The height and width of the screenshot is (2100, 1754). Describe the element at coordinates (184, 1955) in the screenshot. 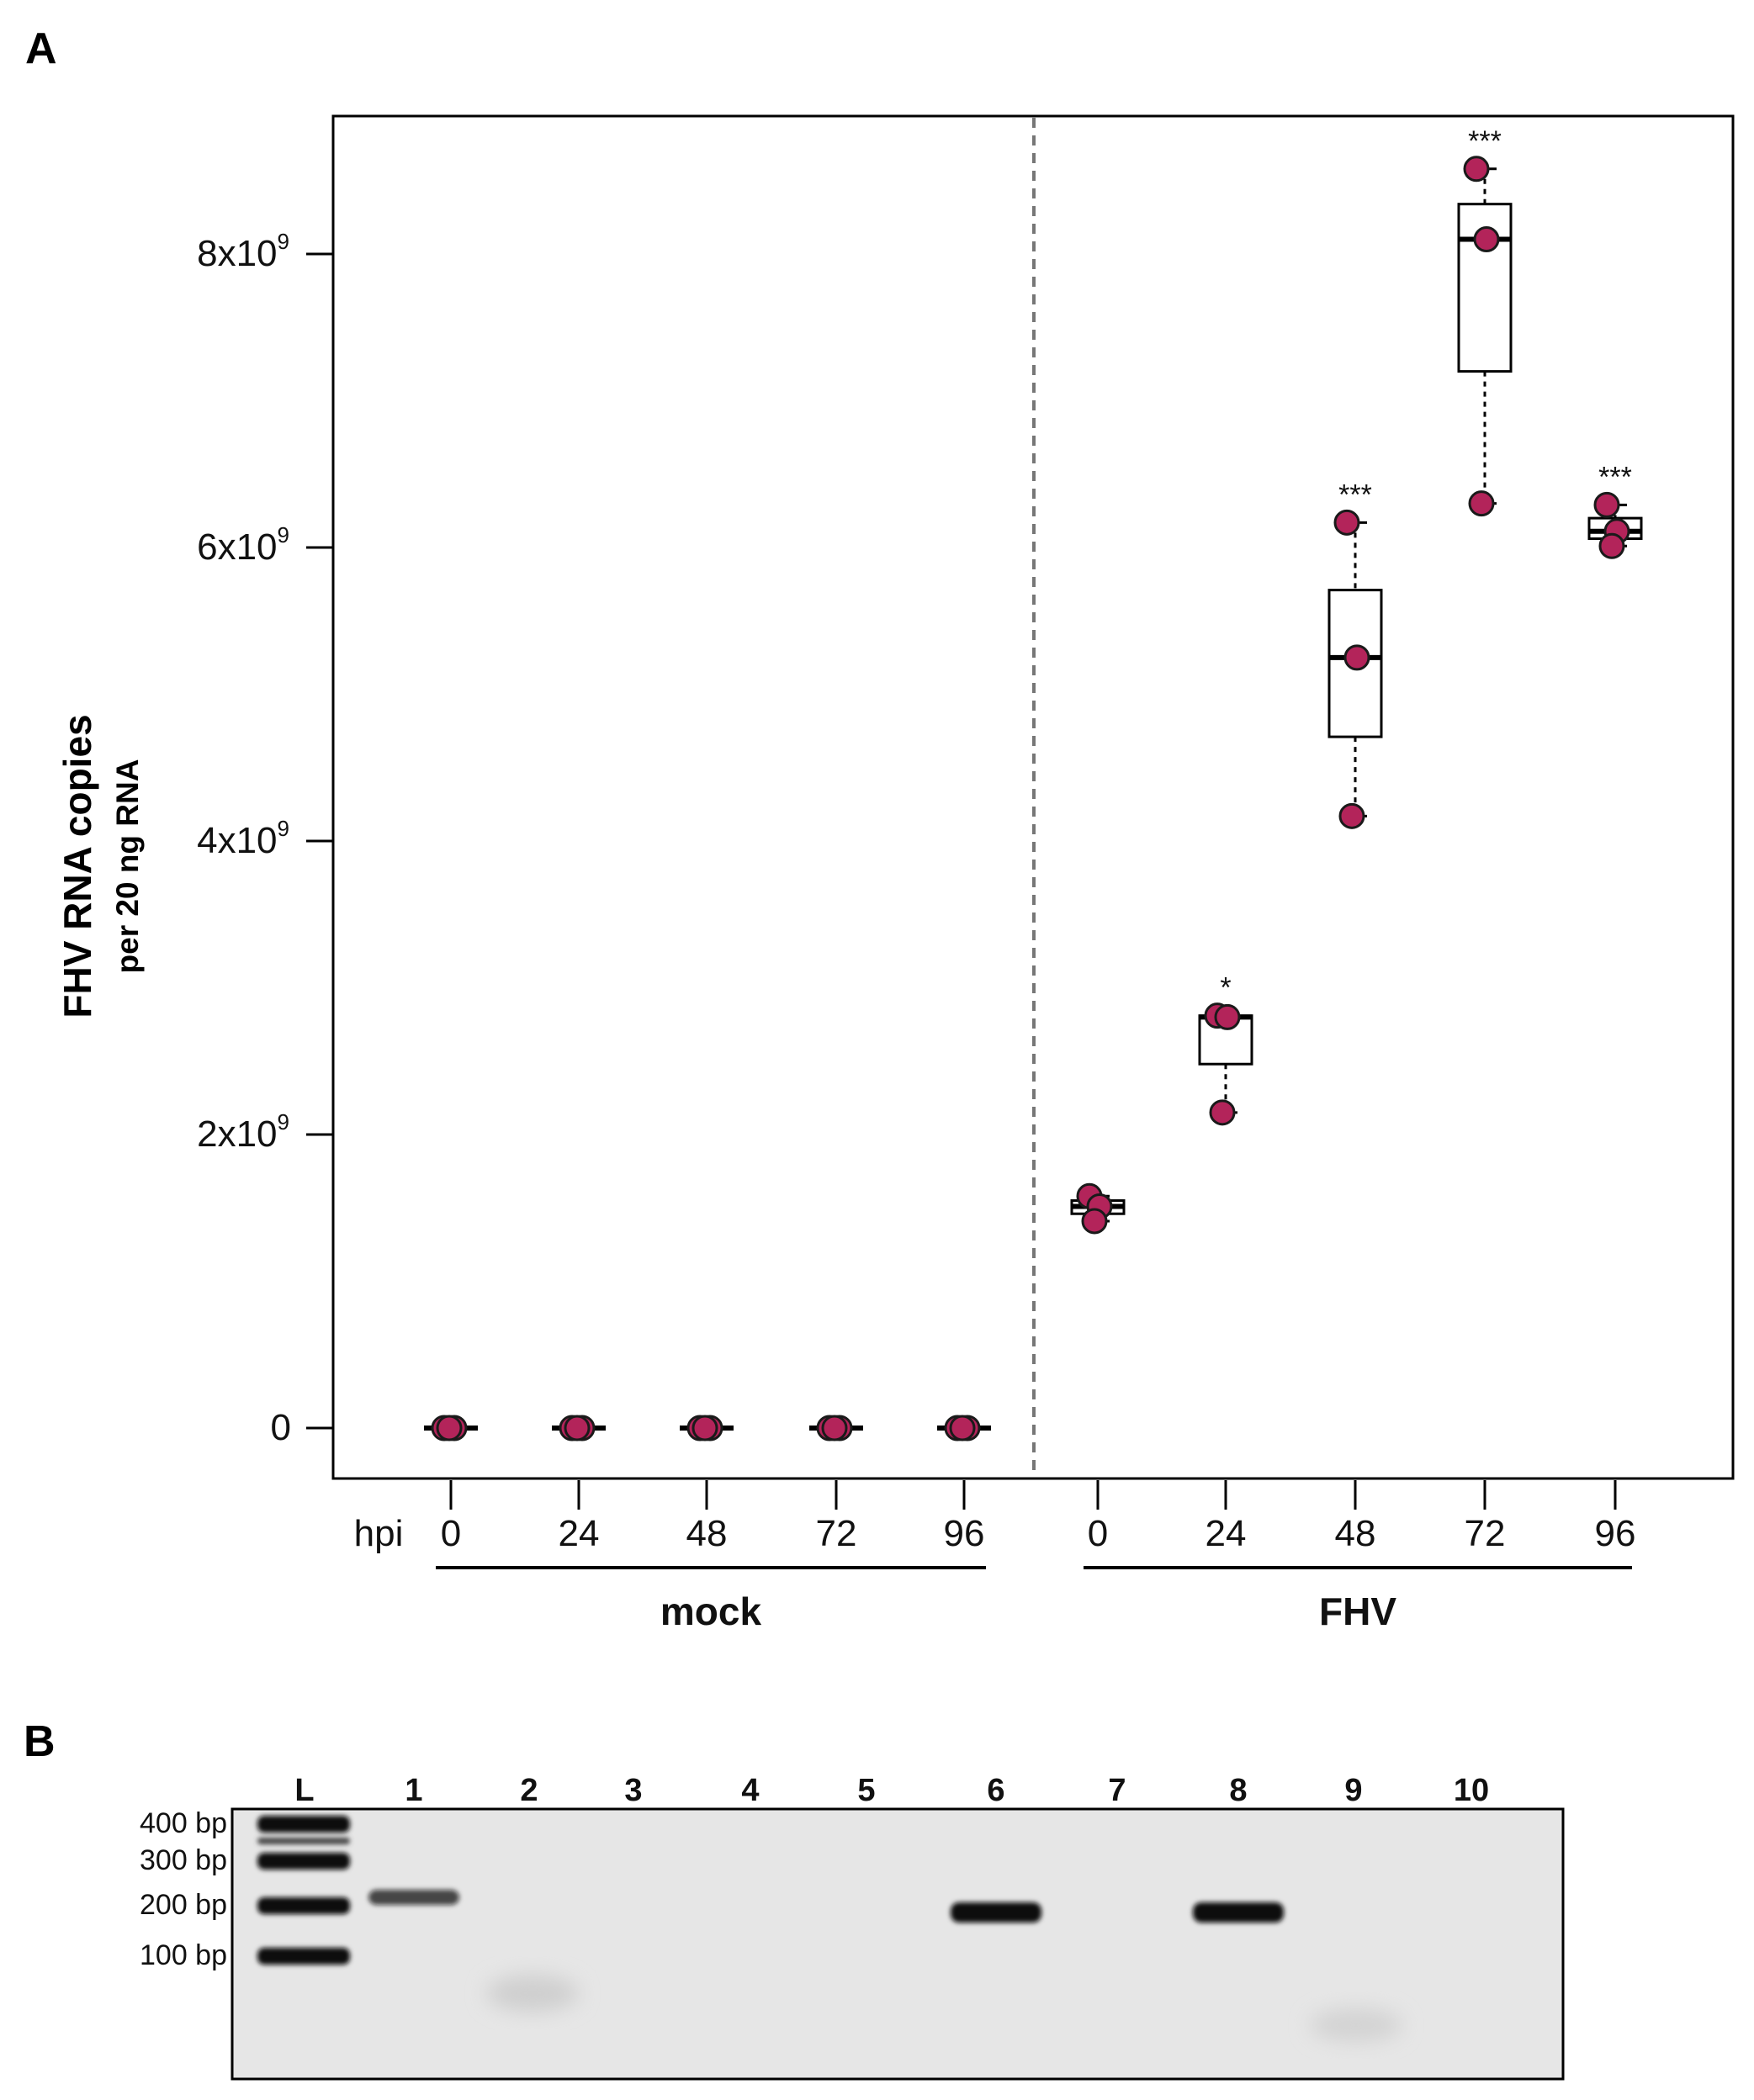

I see `gel-size-marker: 100 bp` at that location.